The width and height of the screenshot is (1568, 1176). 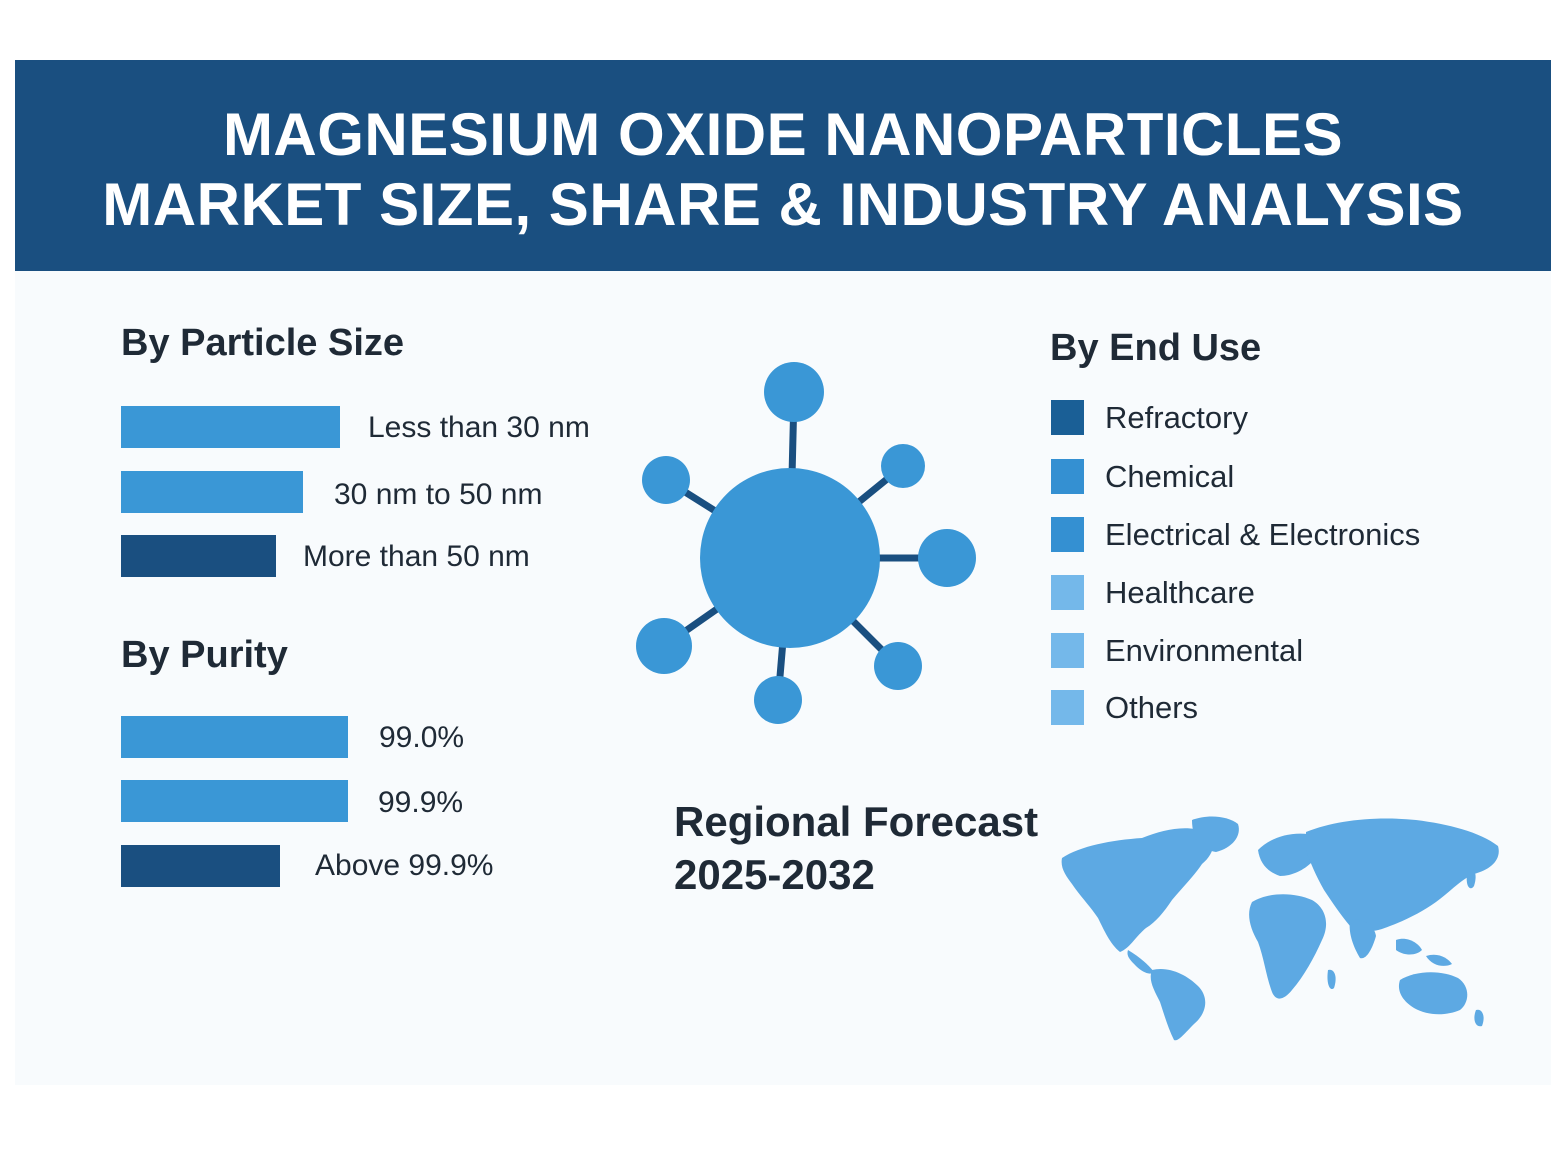 What do you see at coordinates (404, 865) in the screenshot?
I see `purity-label-3: Above 99.9%` at bounding box center [404, 865].